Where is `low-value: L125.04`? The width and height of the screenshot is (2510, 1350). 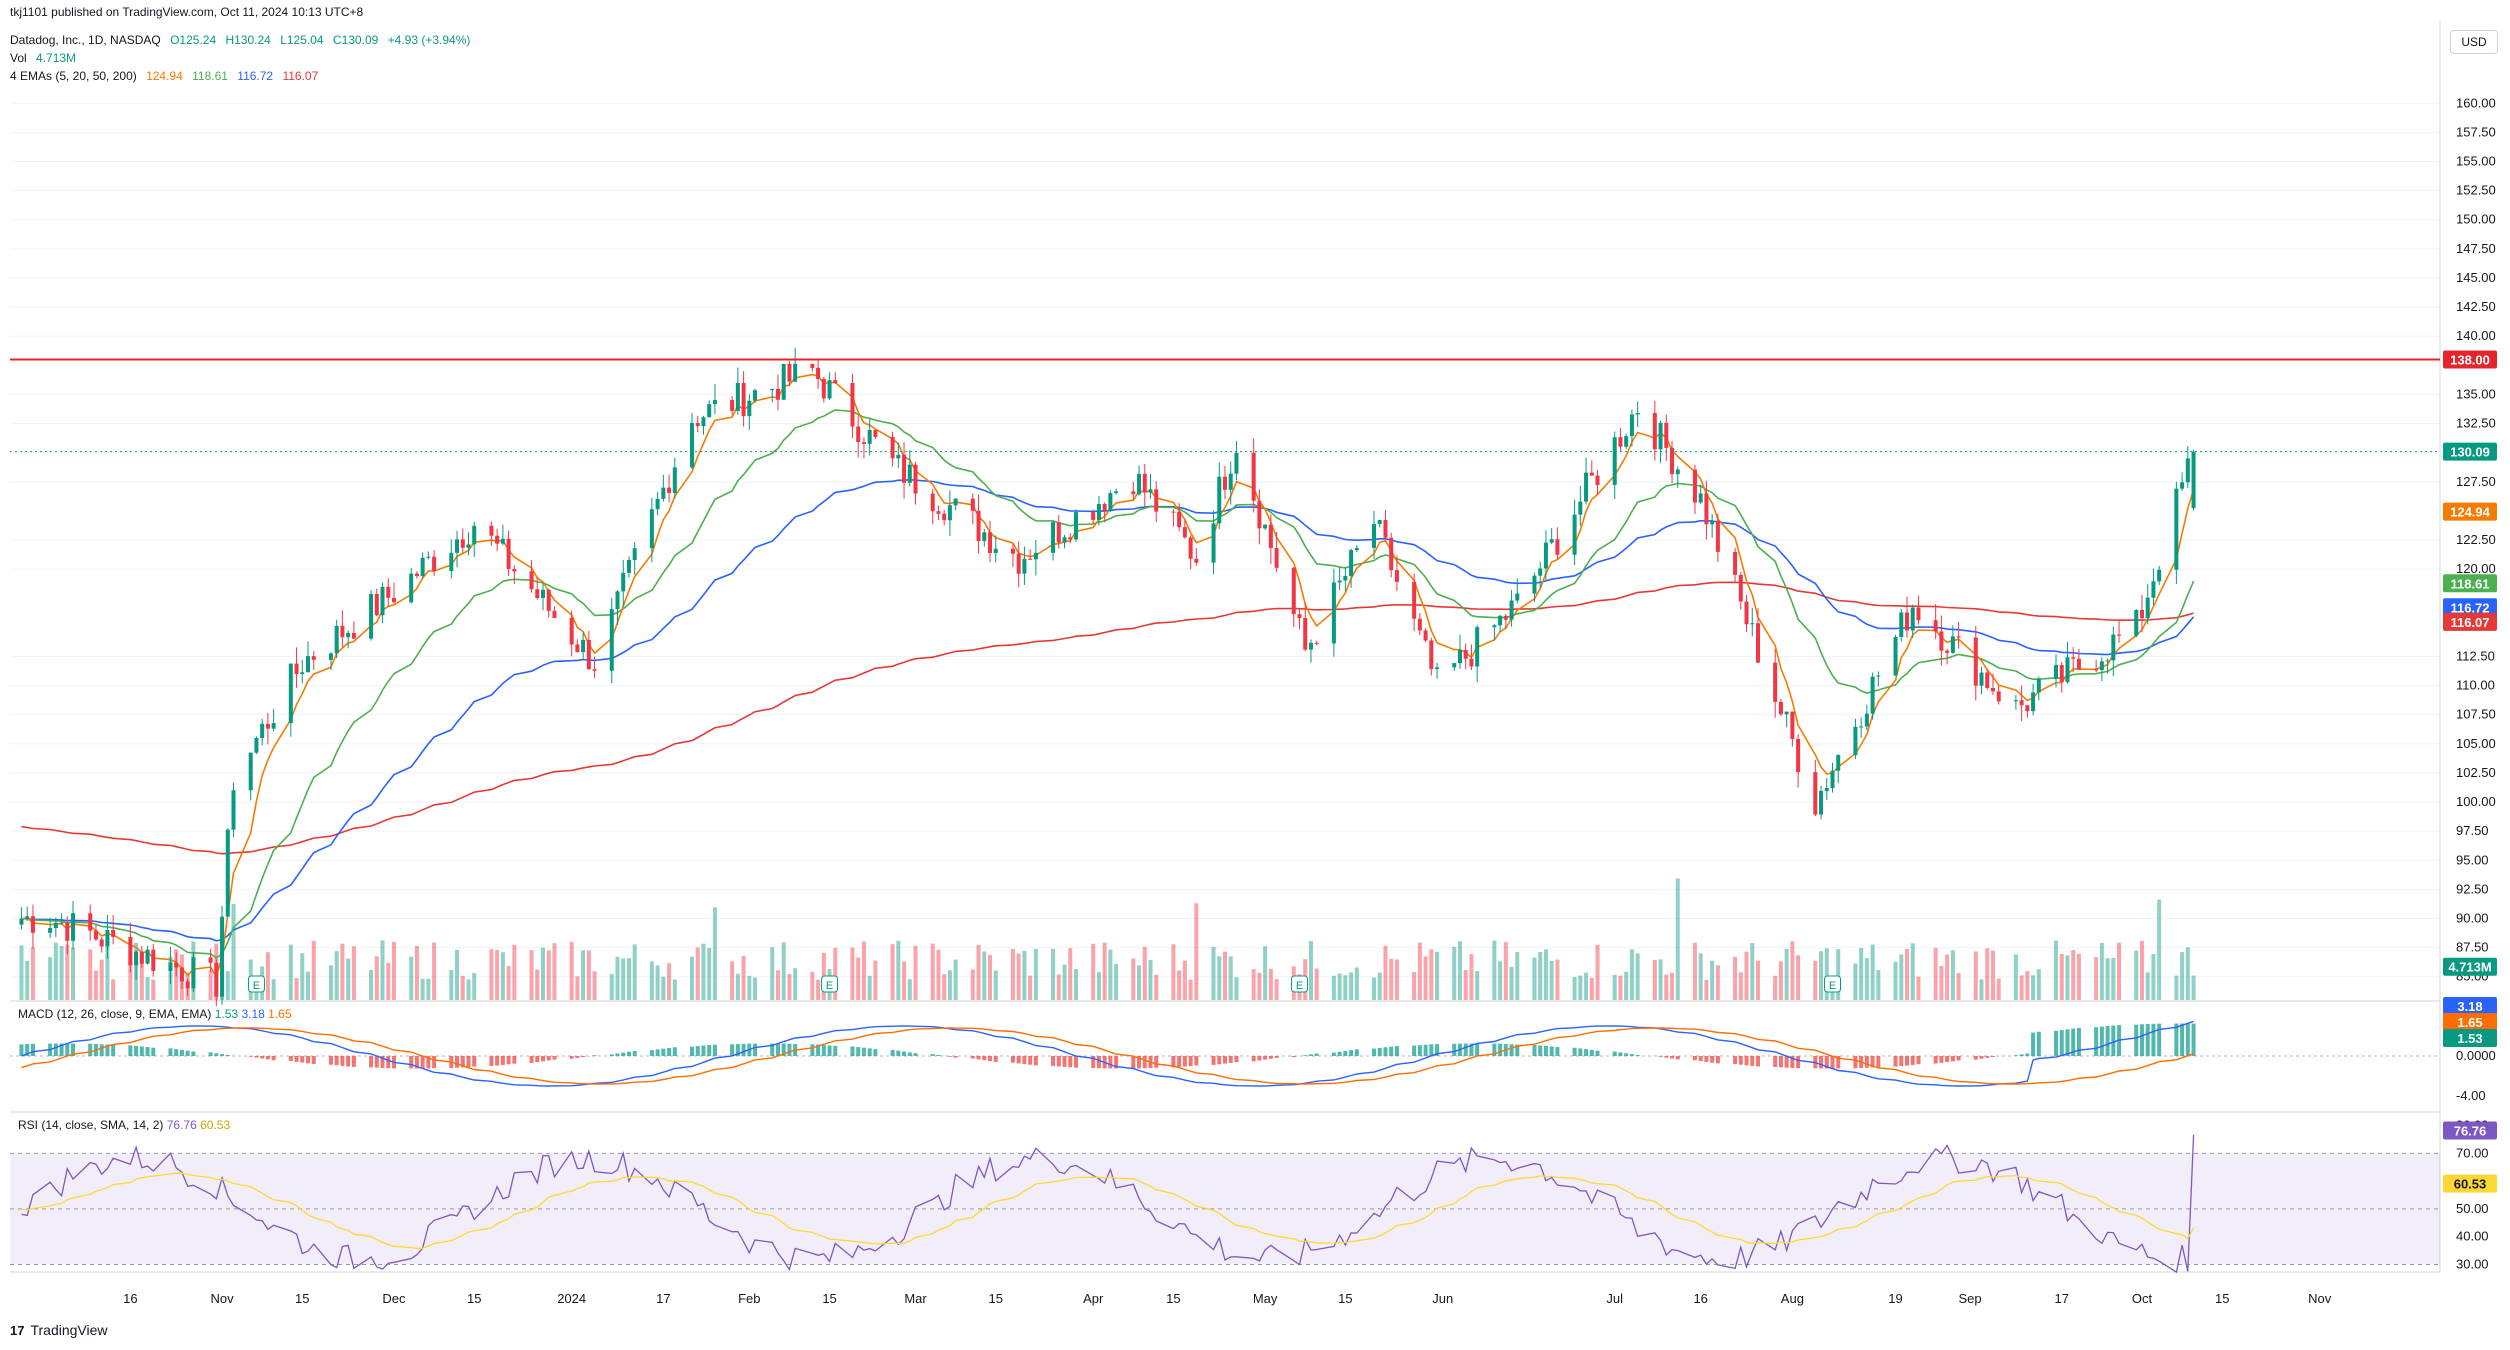
low-value: L125.04 is located at coordinates (302, 40).